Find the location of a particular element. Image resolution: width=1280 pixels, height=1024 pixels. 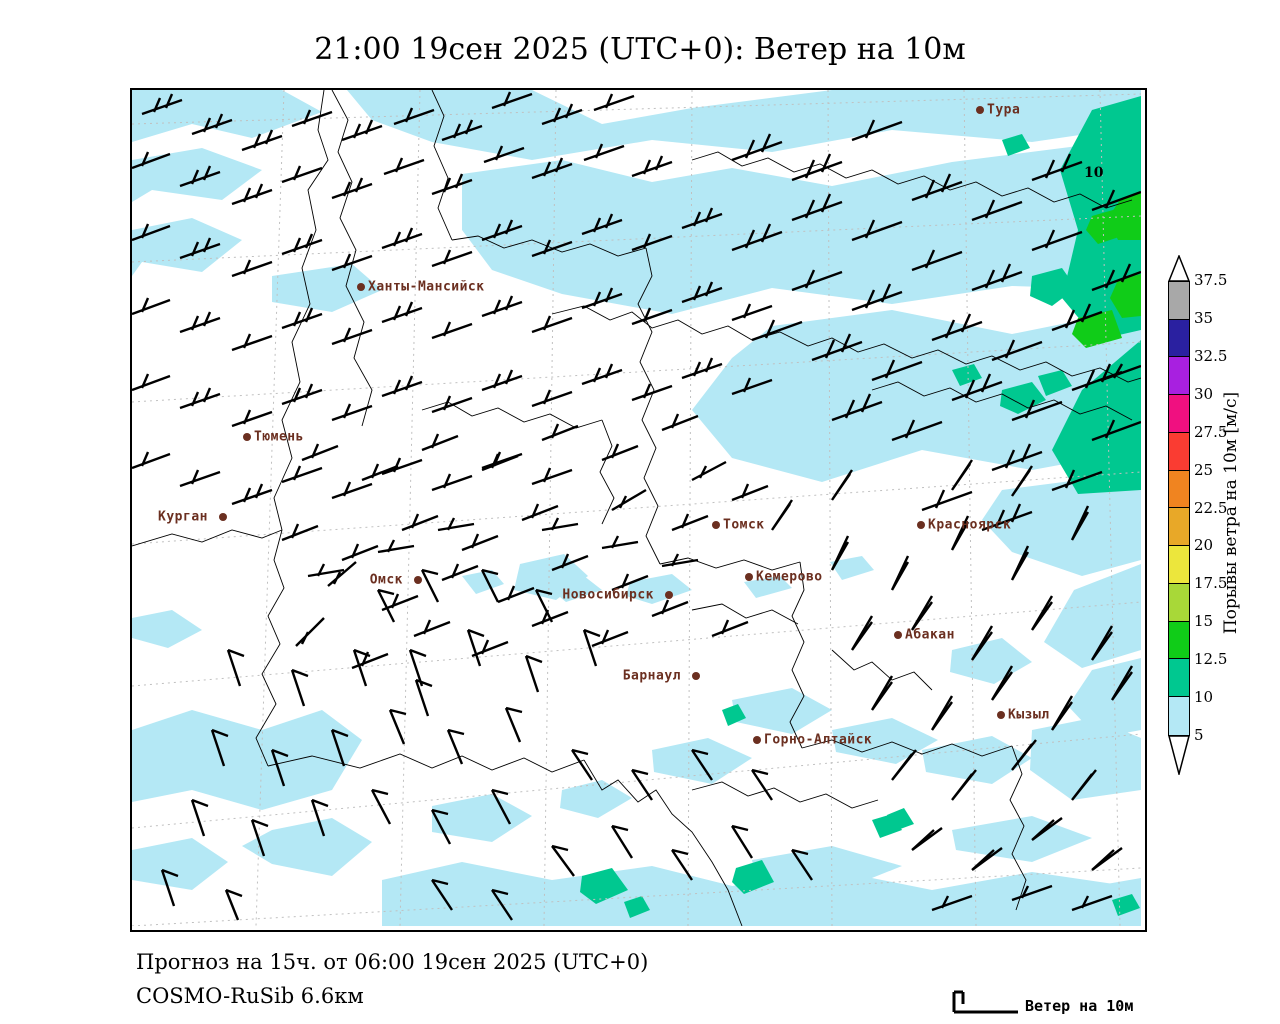

colorbar-title: Порывы ветра на 10м [м/с] is located at coordinates (1231, 513).